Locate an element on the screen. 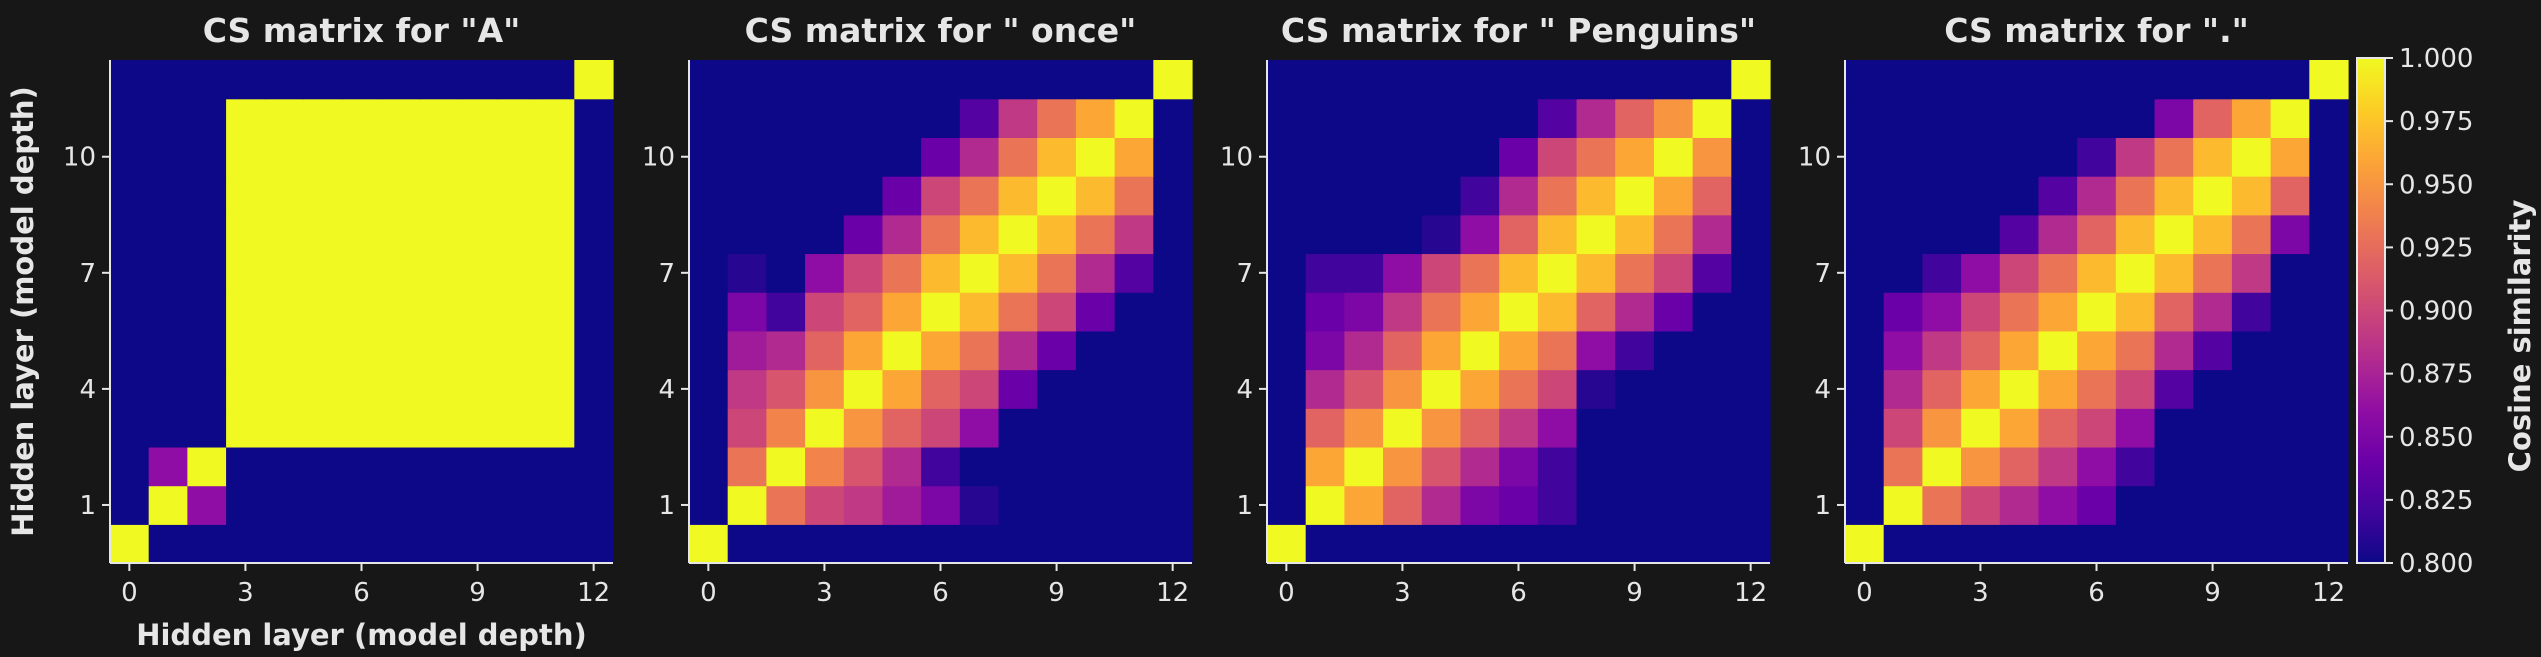 The width and height of the screenshot is (2541, 657). x-tick-label: 0 is located at coordinates (1286, 593).